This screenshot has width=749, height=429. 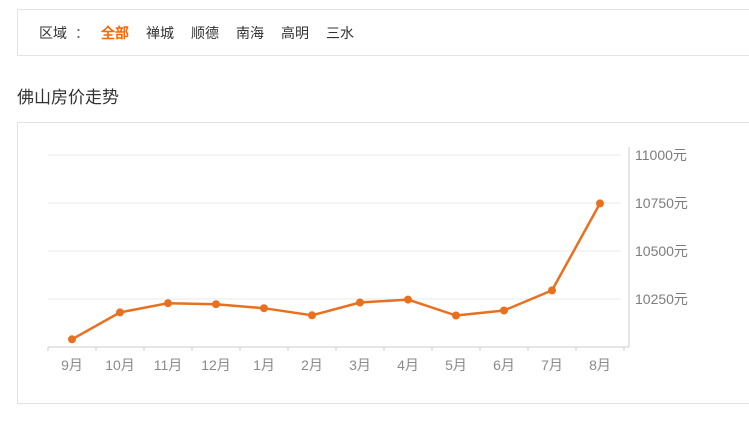 I want to click on page-title: 佛山房价走势, so click(x=68, y=97).